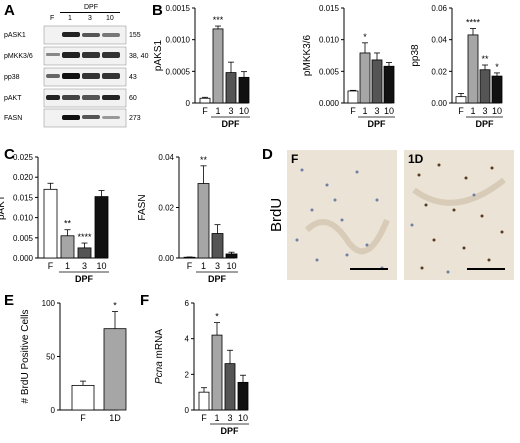 The image size is (520, 443). What do you see at coordinates (52, 18) in the screenshot?
I see `lane-label-f: F` at bounding box center [52, 18].